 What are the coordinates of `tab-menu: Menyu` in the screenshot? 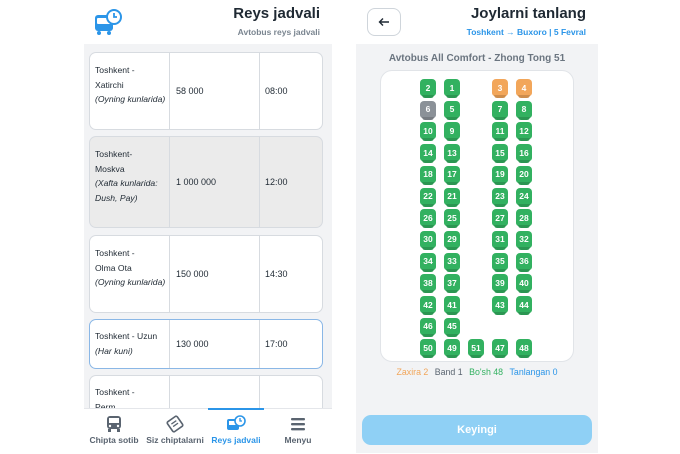 It's located at (298, 431).